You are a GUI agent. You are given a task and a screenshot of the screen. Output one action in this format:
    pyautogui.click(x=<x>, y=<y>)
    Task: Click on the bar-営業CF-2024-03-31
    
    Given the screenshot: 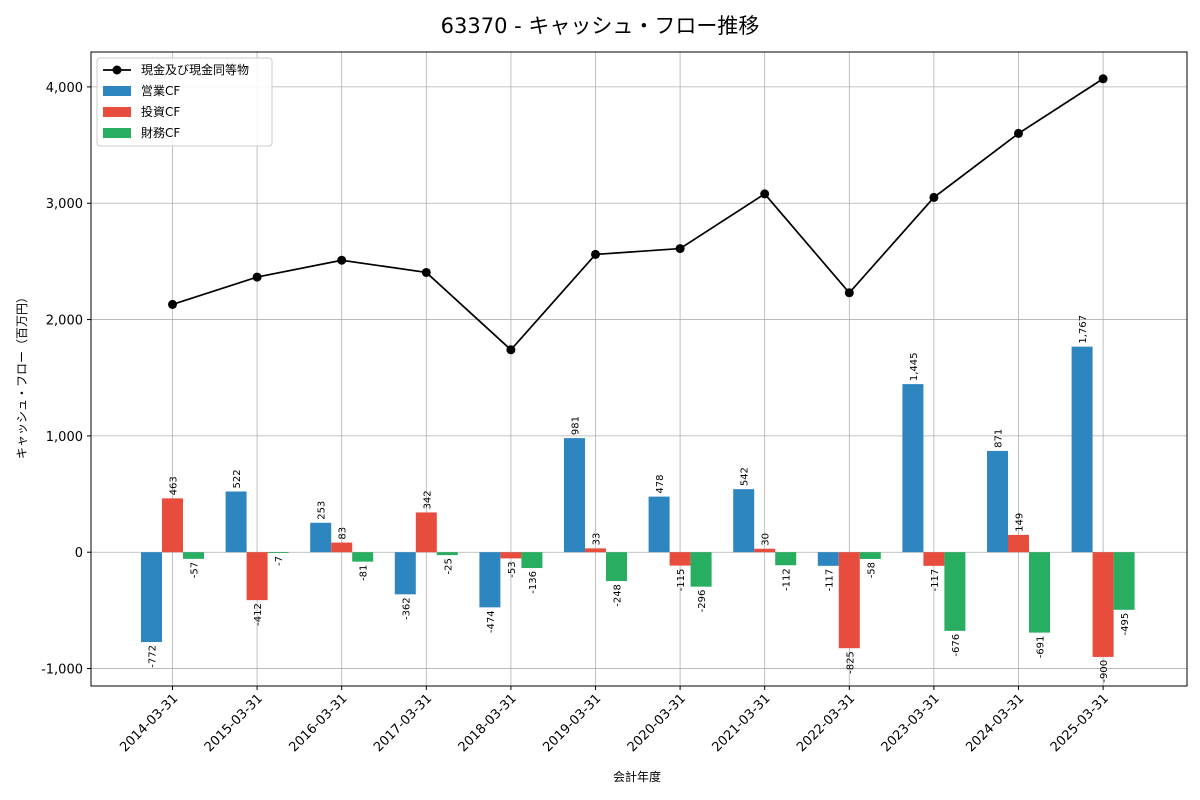 What is the action you would take?
    pyautogui.click(x=997, y=501)
    